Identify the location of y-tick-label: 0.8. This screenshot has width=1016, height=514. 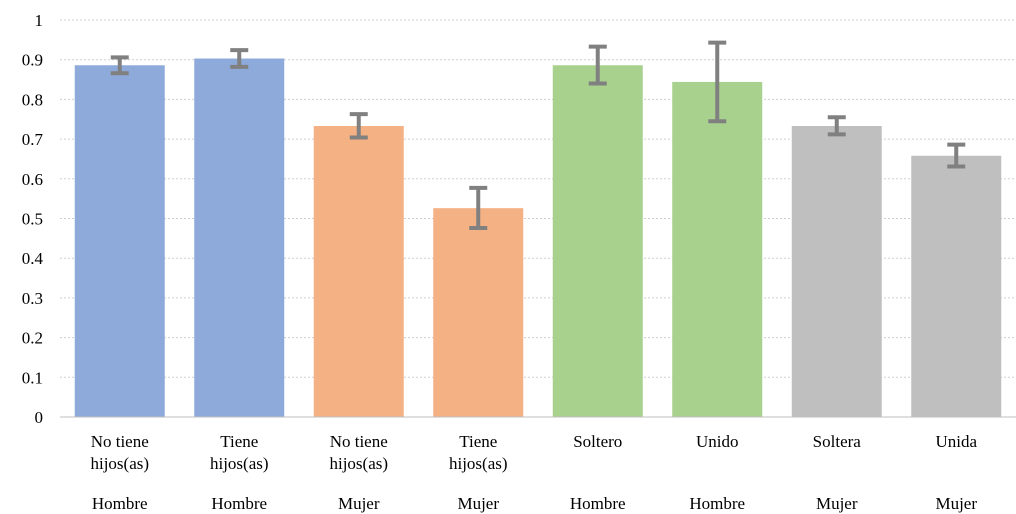
(32, 99).